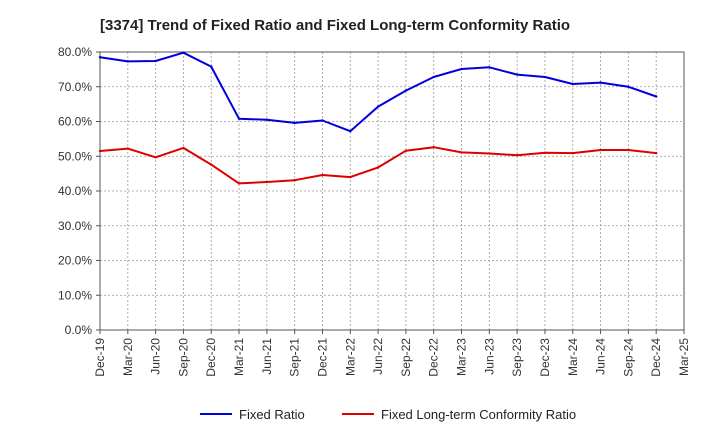 The height and width of the screenshot is (440, 720). I want to click on x-tick-label: Sep-24, so click(628, 357).